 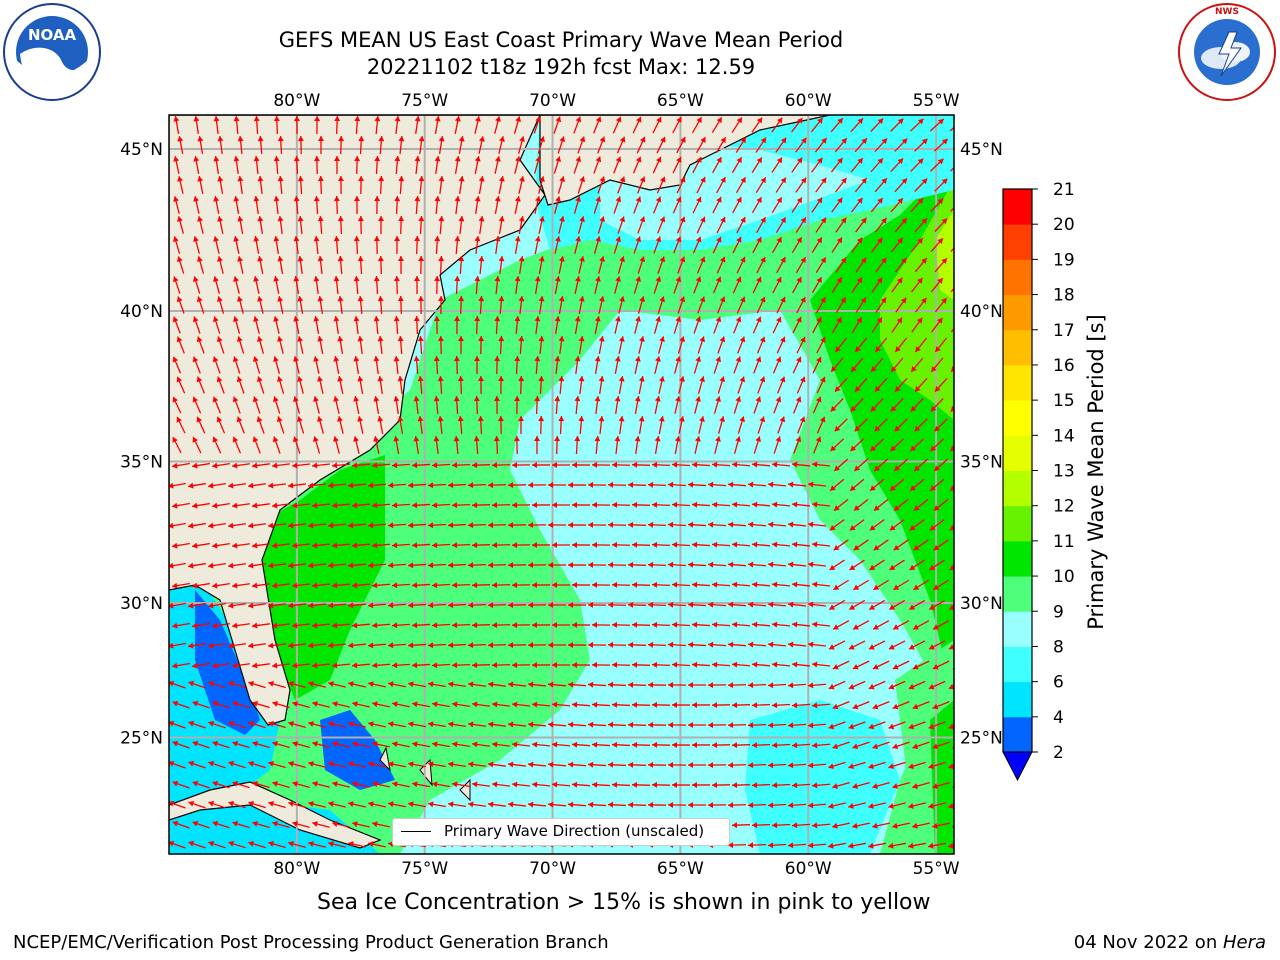 I want to click on nws-logo-text: NWS, so click(x=1227, y=12).